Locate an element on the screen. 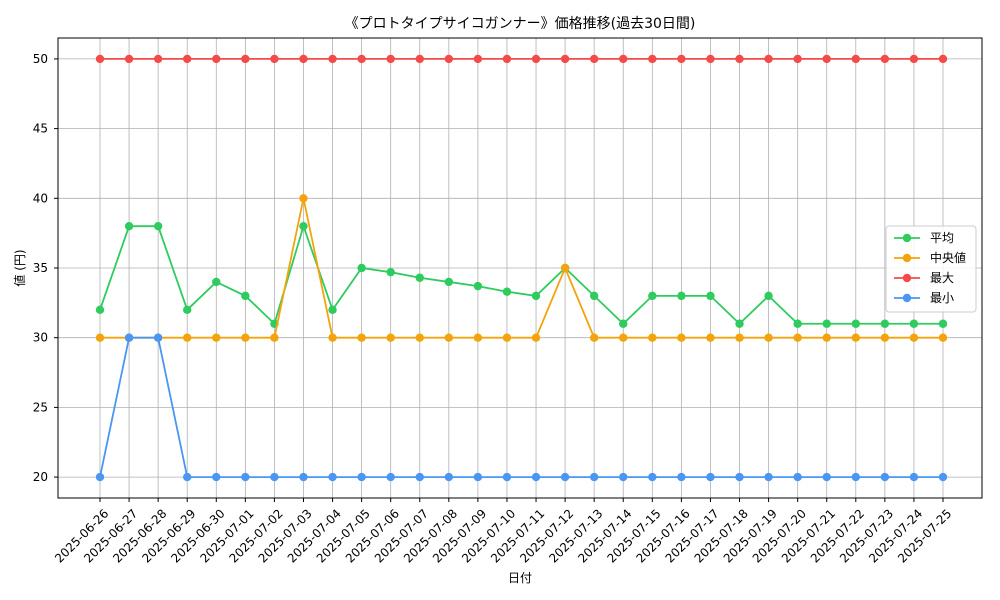  y-tick-label: 35 is located at coordinates (40, 268).